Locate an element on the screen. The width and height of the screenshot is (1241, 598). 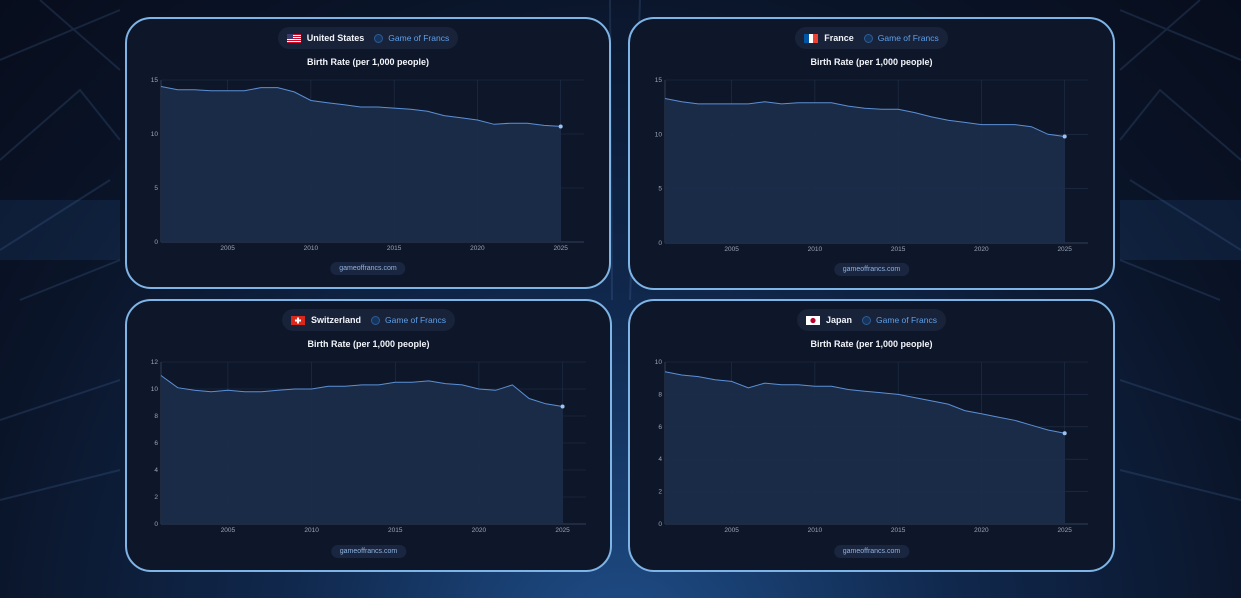
card-header: Japan Game of Francs is located at coordinates (871, 320).